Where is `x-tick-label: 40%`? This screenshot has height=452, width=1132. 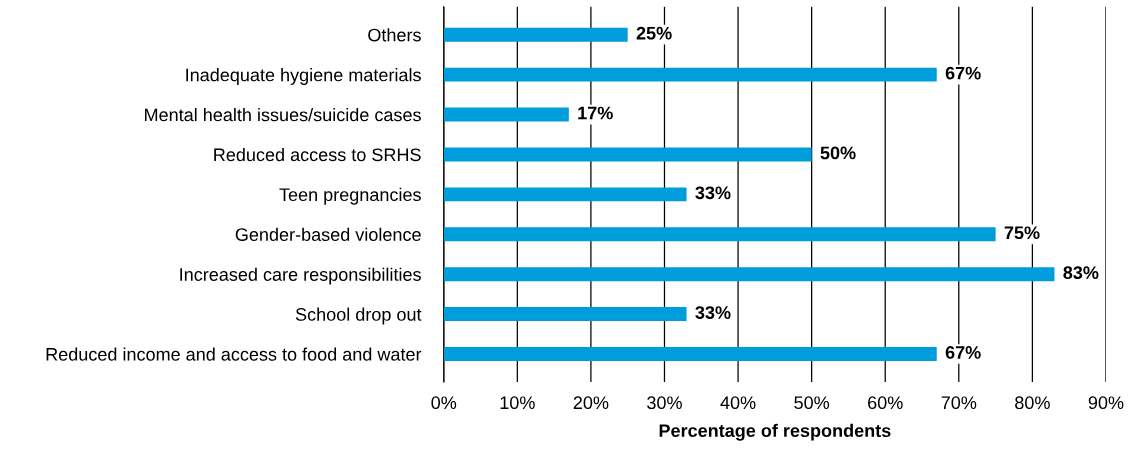
x-tick-label: 40% is located at coordinates (738, 403).